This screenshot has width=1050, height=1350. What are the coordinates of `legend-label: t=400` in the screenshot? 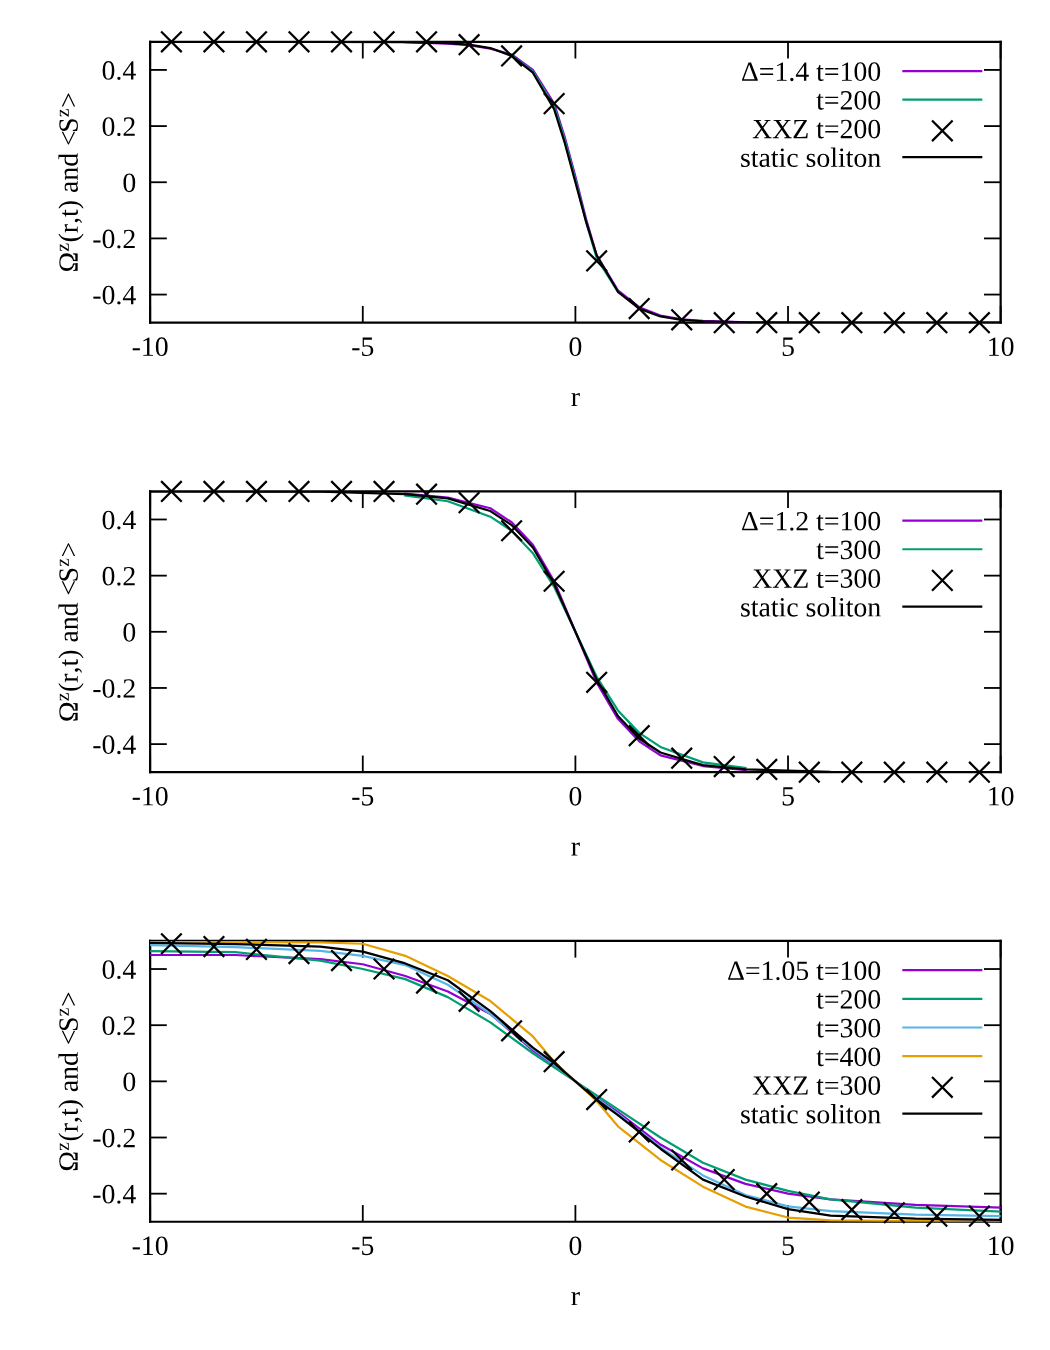 It's located at (848, 1057).